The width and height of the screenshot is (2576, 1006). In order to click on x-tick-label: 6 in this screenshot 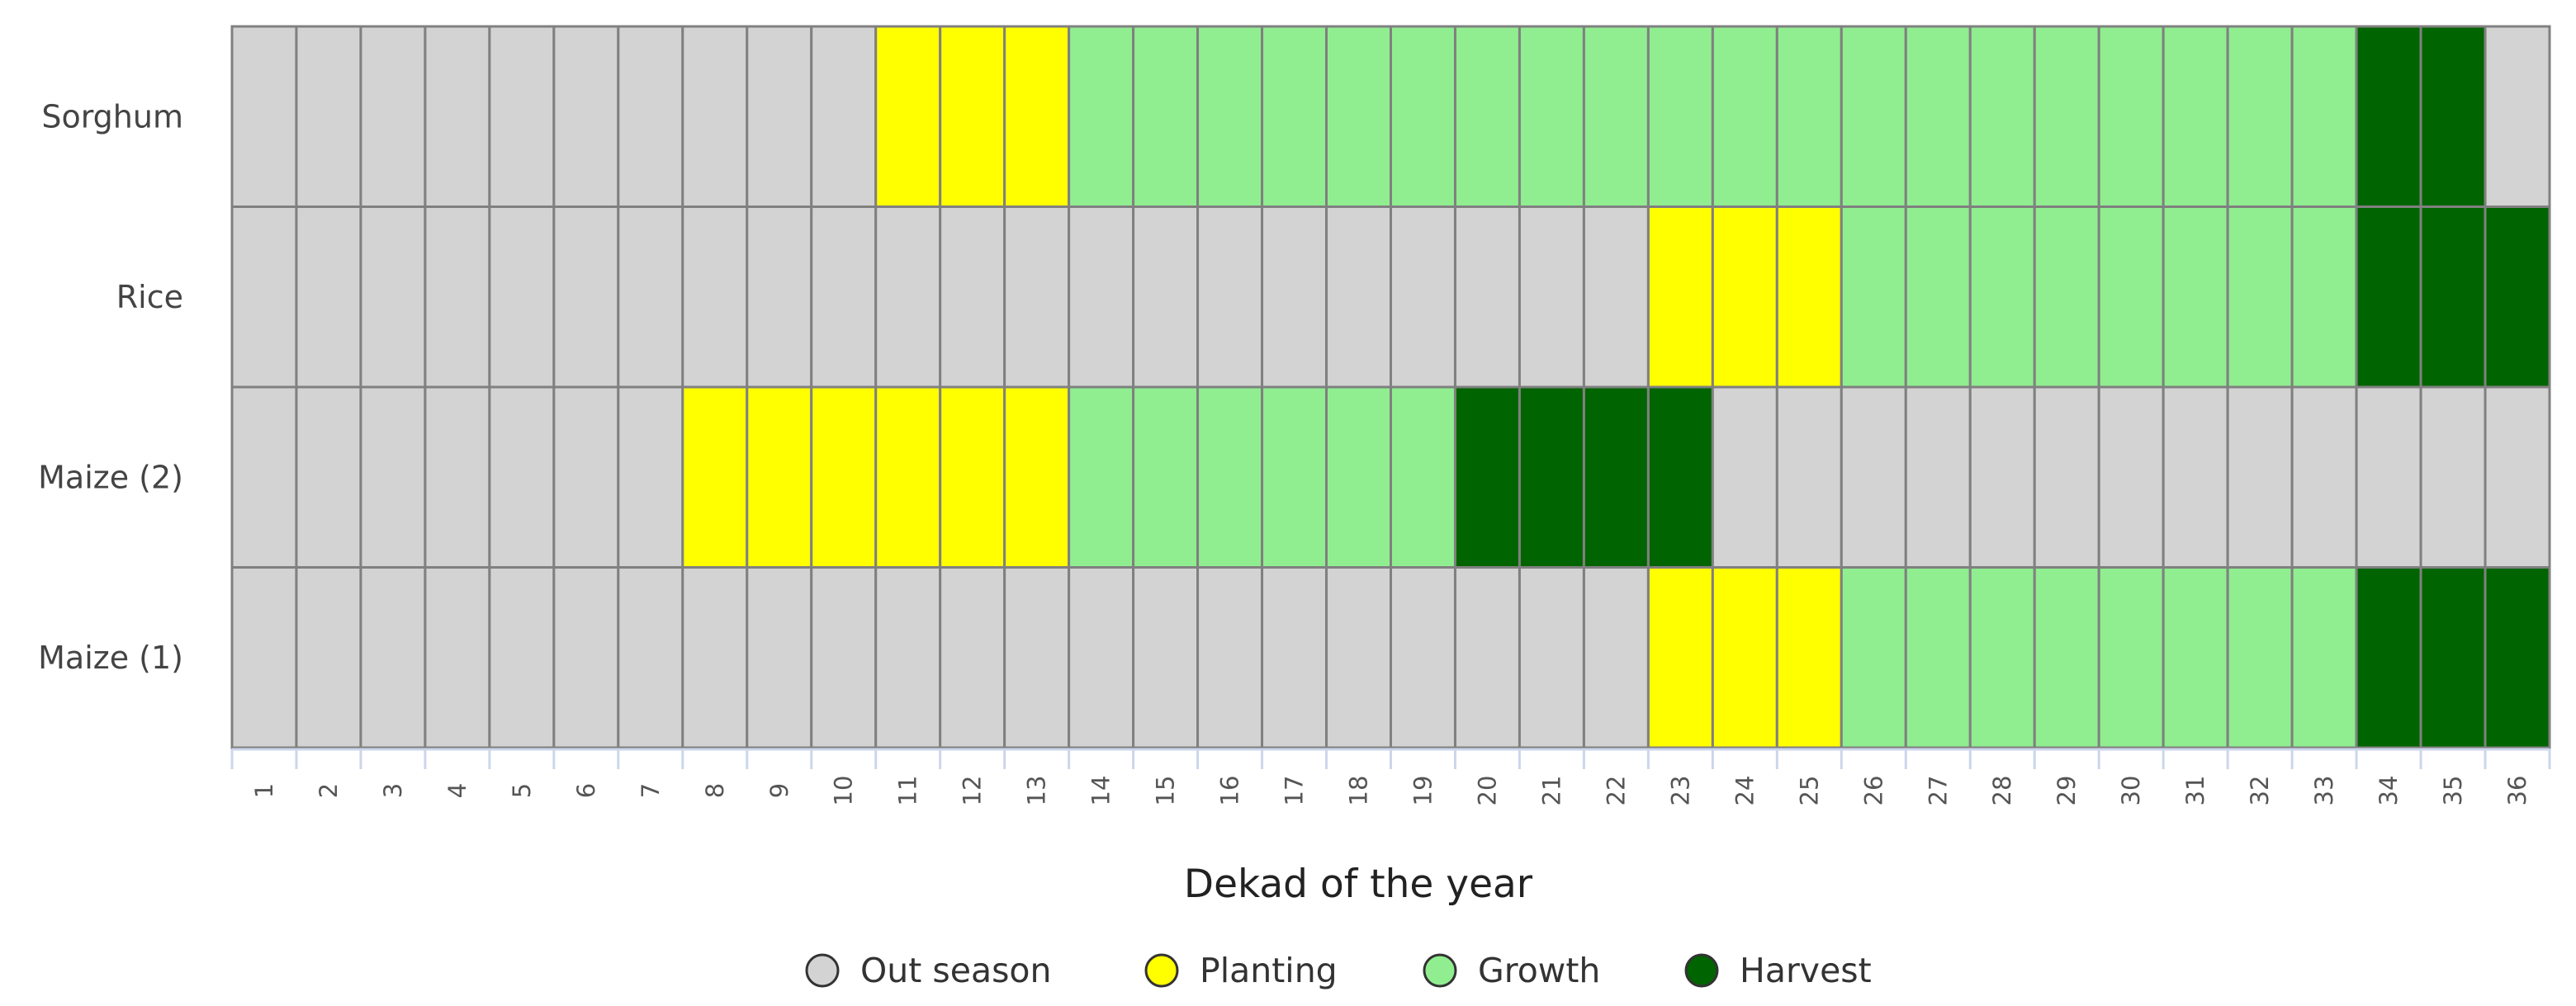, I will do `click(586, 790)`.